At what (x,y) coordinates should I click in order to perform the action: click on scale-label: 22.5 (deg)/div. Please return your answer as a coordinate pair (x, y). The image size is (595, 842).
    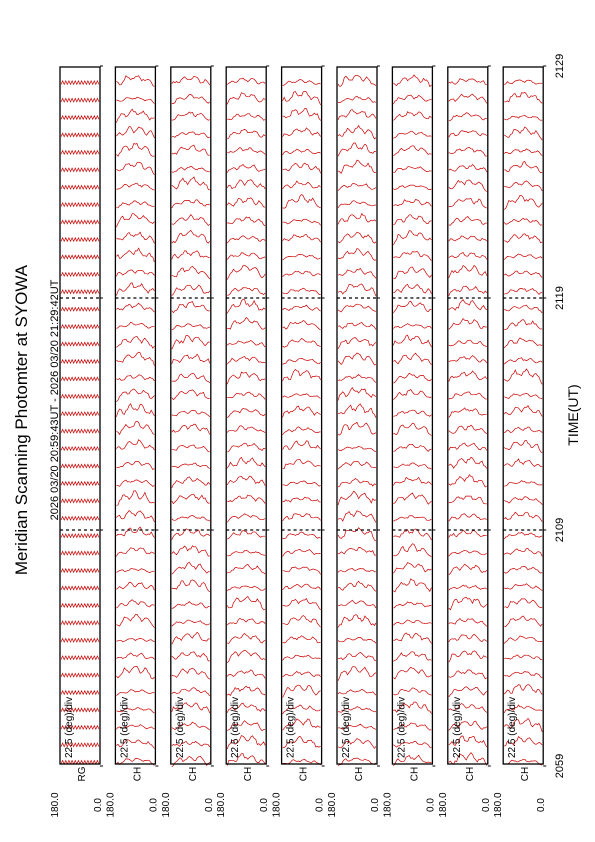
    Looking at the image, I should click on (401, 727).